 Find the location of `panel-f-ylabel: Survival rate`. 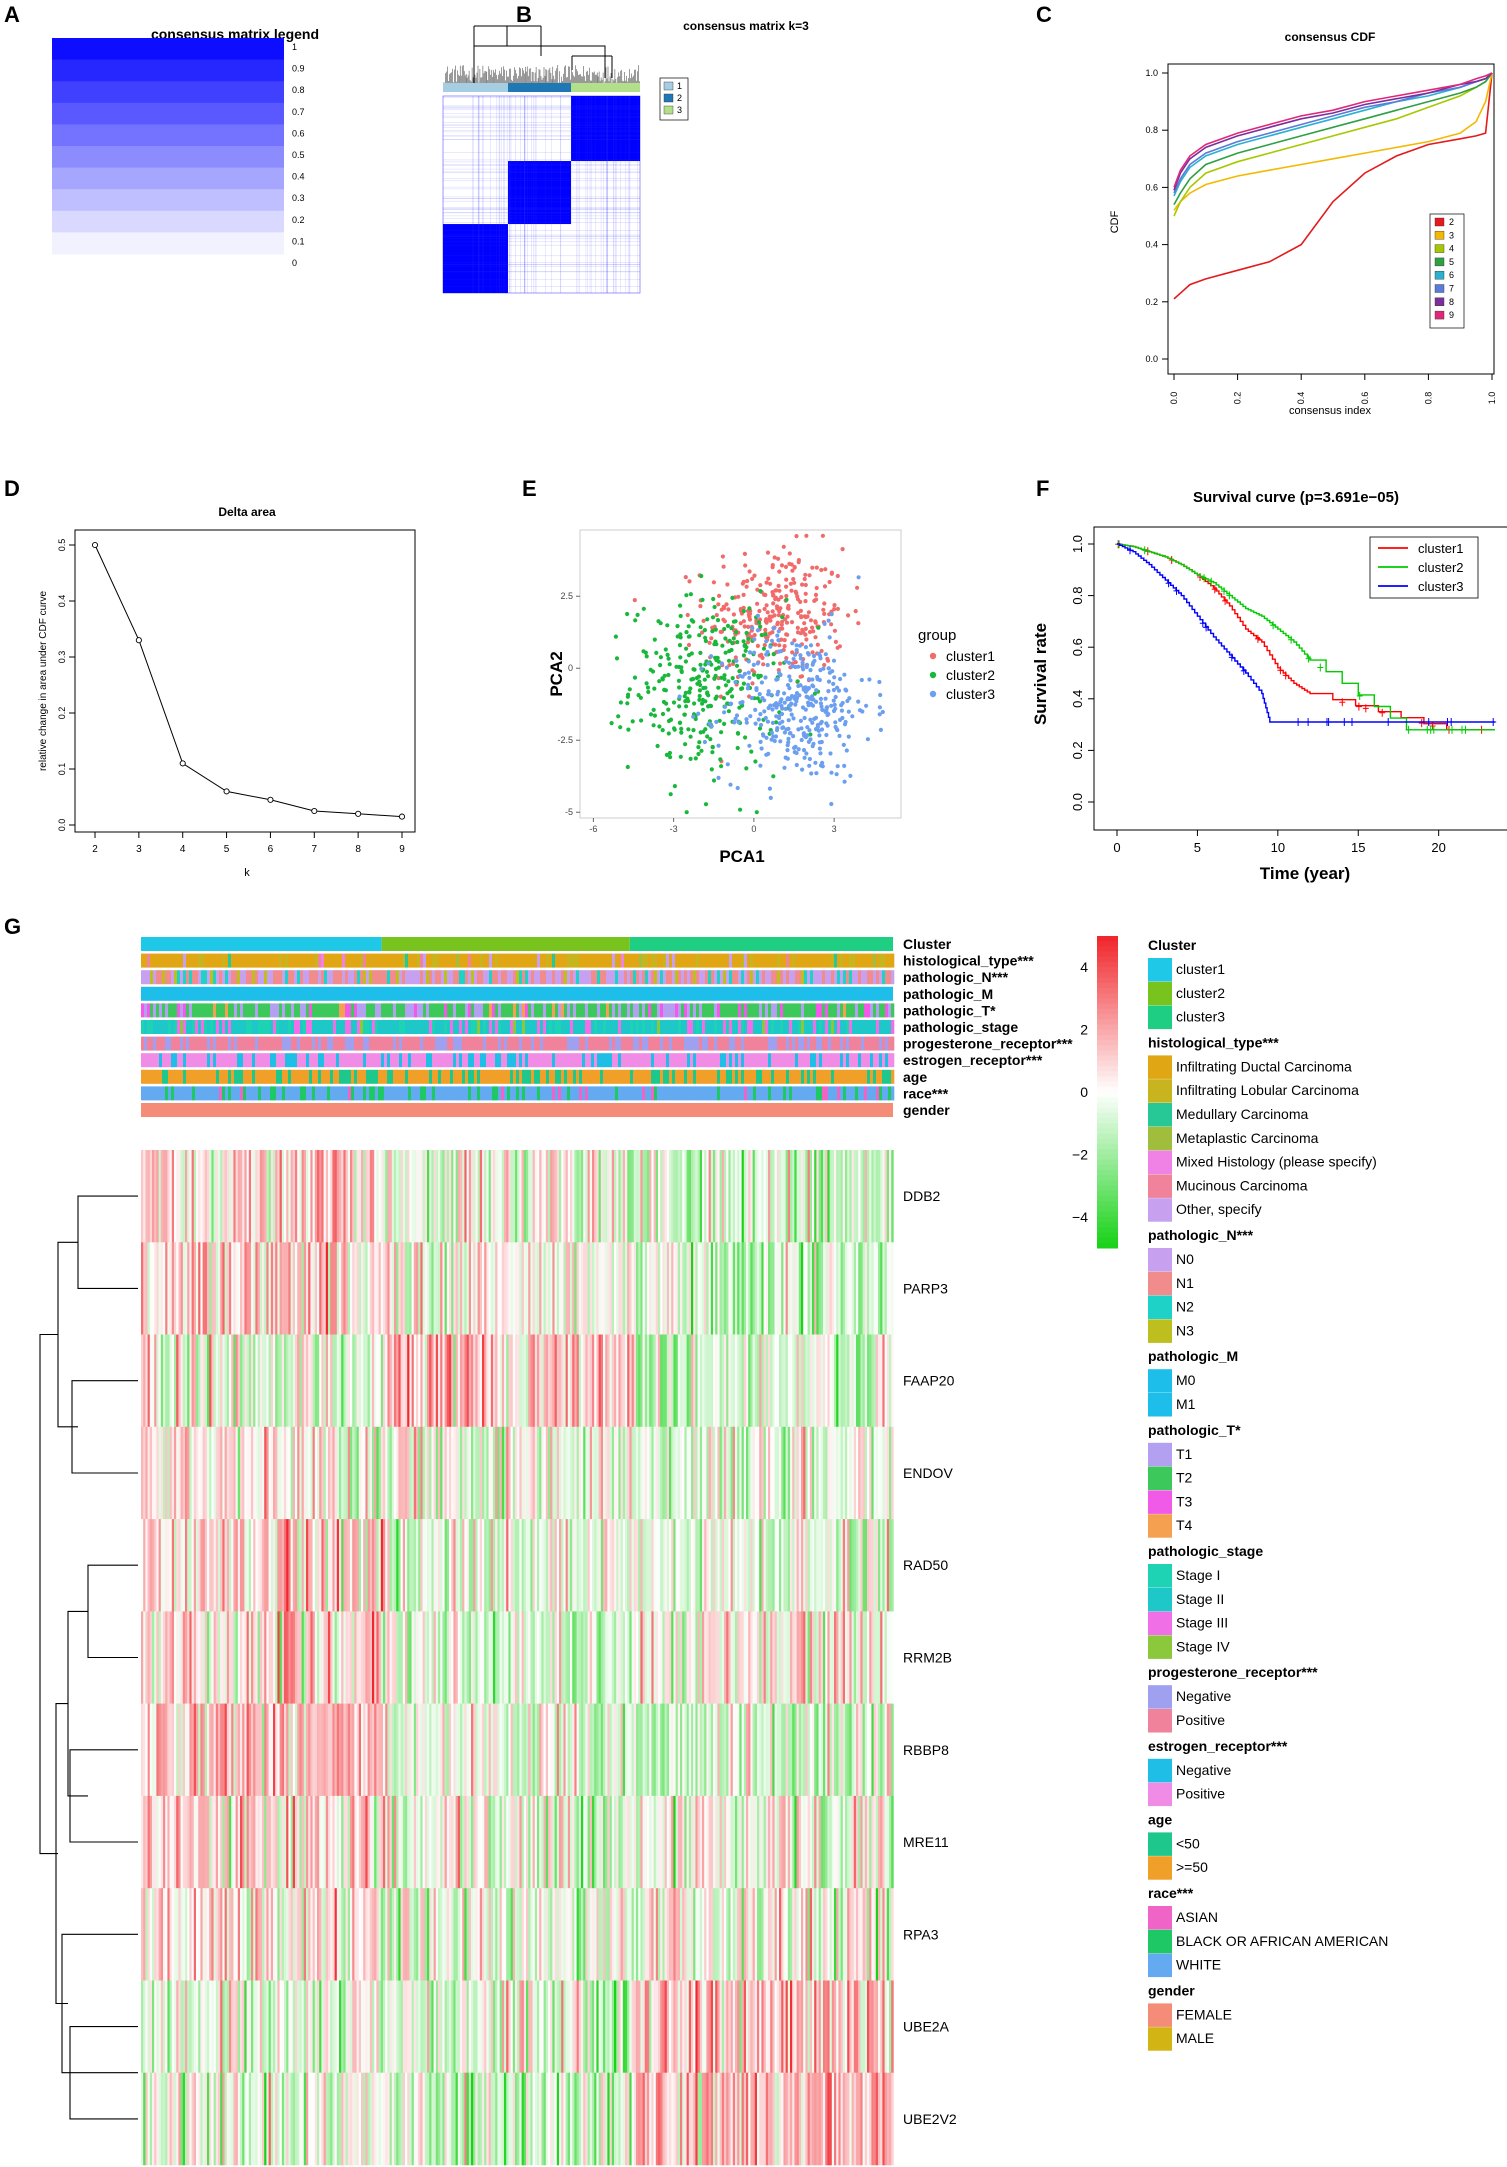

panel-f-ylabel: Survival rate is located at coordinates (1040, 674).